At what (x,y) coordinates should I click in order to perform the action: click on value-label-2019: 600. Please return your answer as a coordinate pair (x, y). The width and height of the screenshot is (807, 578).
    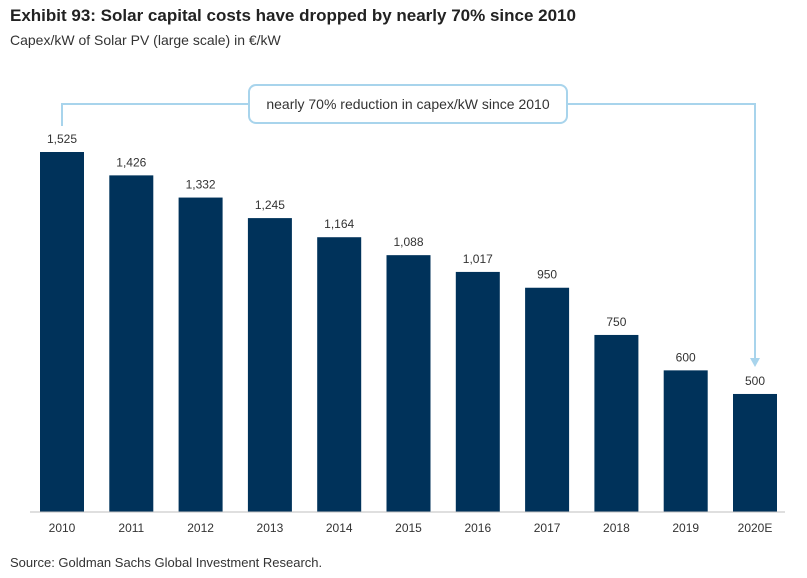
    Looking at the image, I should click on (686, 357).